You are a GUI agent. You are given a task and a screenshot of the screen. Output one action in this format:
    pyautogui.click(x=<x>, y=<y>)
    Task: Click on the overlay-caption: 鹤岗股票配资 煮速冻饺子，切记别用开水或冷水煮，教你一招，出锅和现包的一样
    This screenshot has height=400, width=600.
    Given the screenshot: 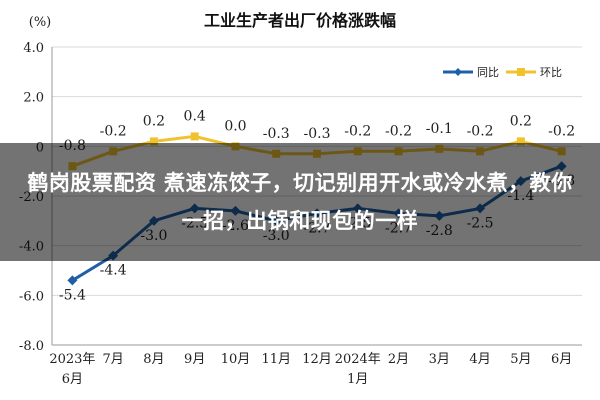 What is the action you would take?
    pyautogui.click(x=300, y=202)
    